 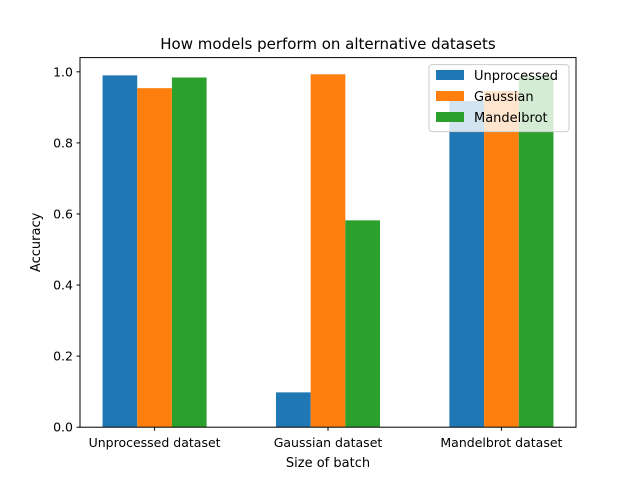 What do you see at coordinates (328, 442) in the screenshot?
I see `x-tick-label: Gaussian dataset` at bounding box center [328, 442].